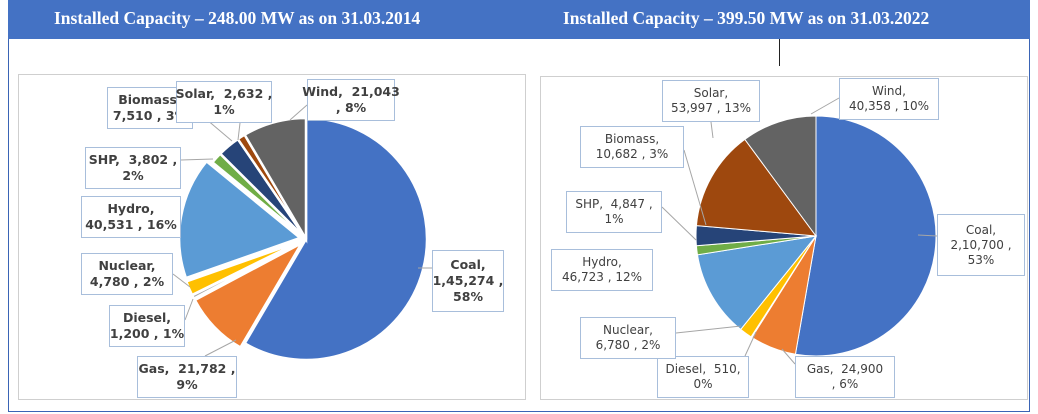  Describe the element at coordinates (981, 245) in the screenshot. I see `data-label-coal: Coal, 2,10,700 , 53%` at that location.